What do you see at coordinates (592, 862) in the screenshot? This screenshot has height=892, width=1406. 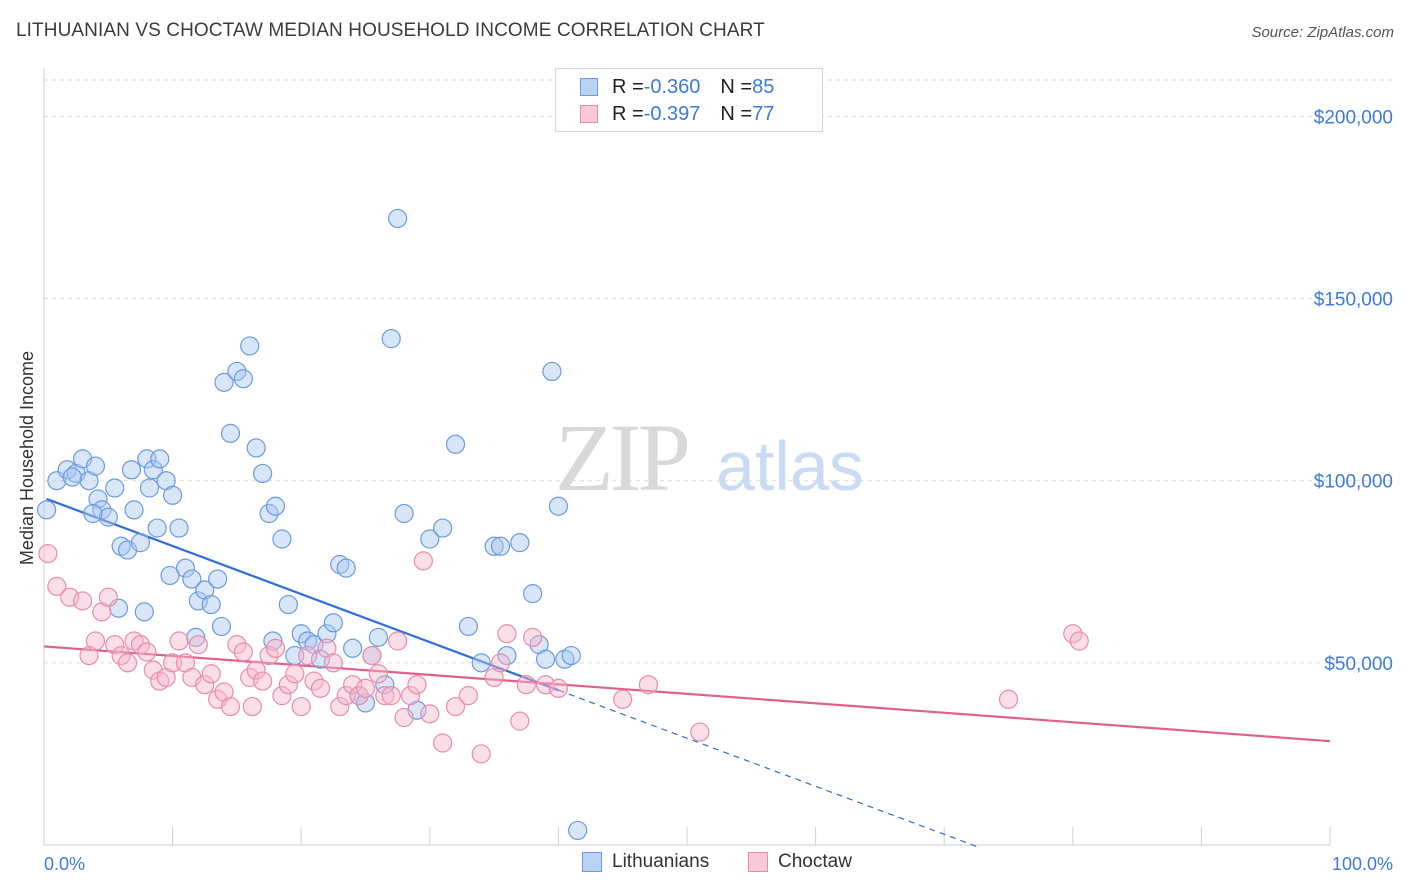 I see `lithuanians-legend-swatch` at bounding box center [592, 862].